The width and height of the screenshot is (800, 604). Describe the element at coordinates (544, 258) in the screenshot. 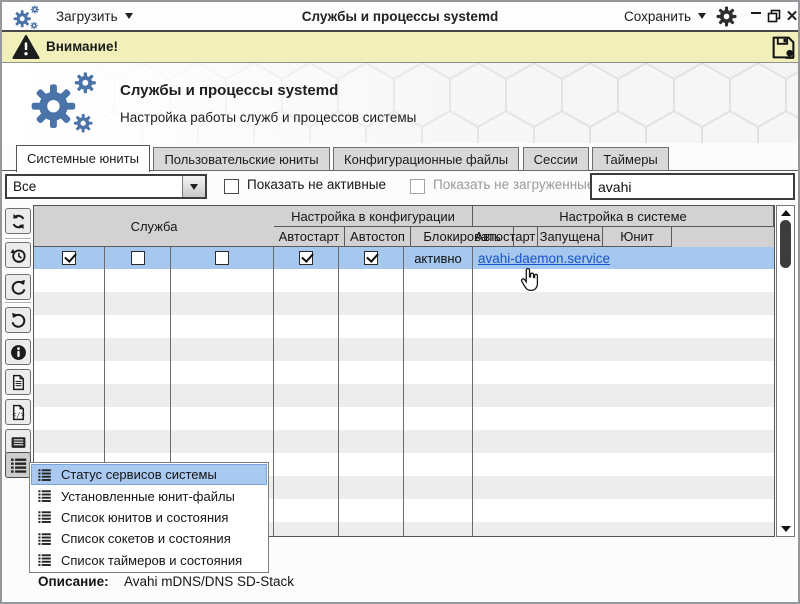

I see `service-link: avahi-daemon.service` at that location.